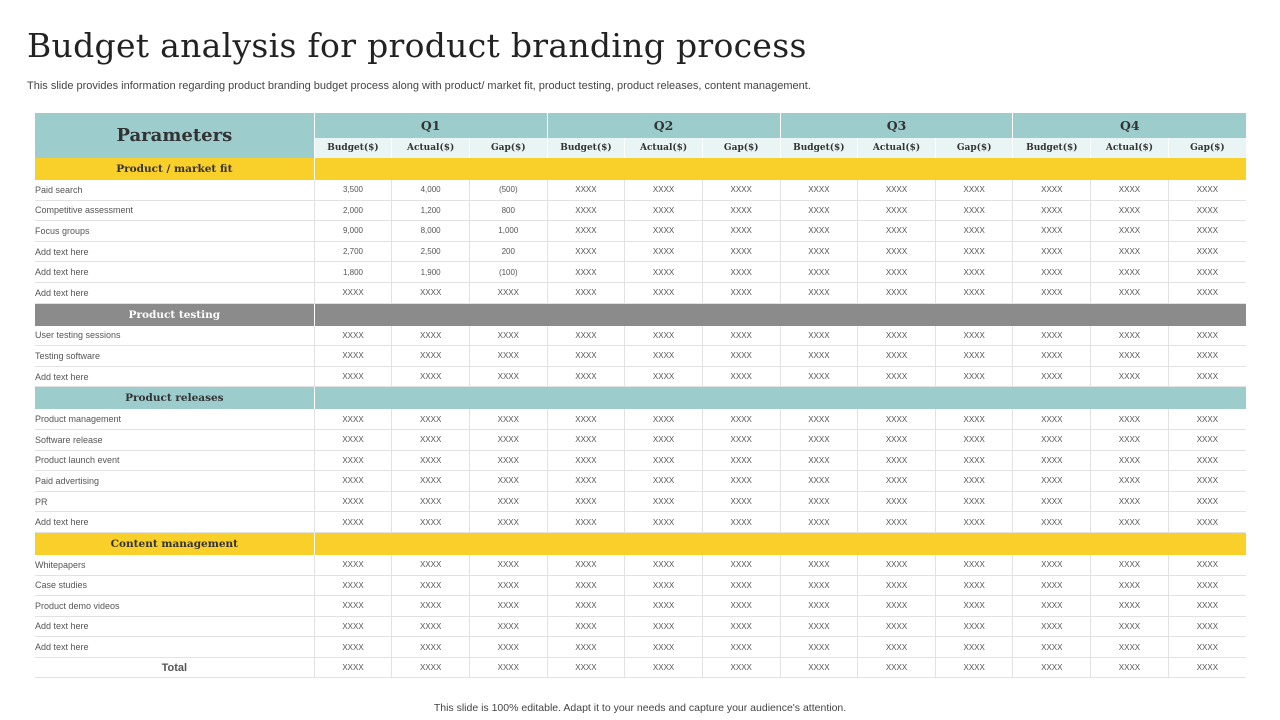  What do you see at coordinates (175, 398) in the screenshot?
I see `section-title: Product releases` at bounding box center [175, 398].